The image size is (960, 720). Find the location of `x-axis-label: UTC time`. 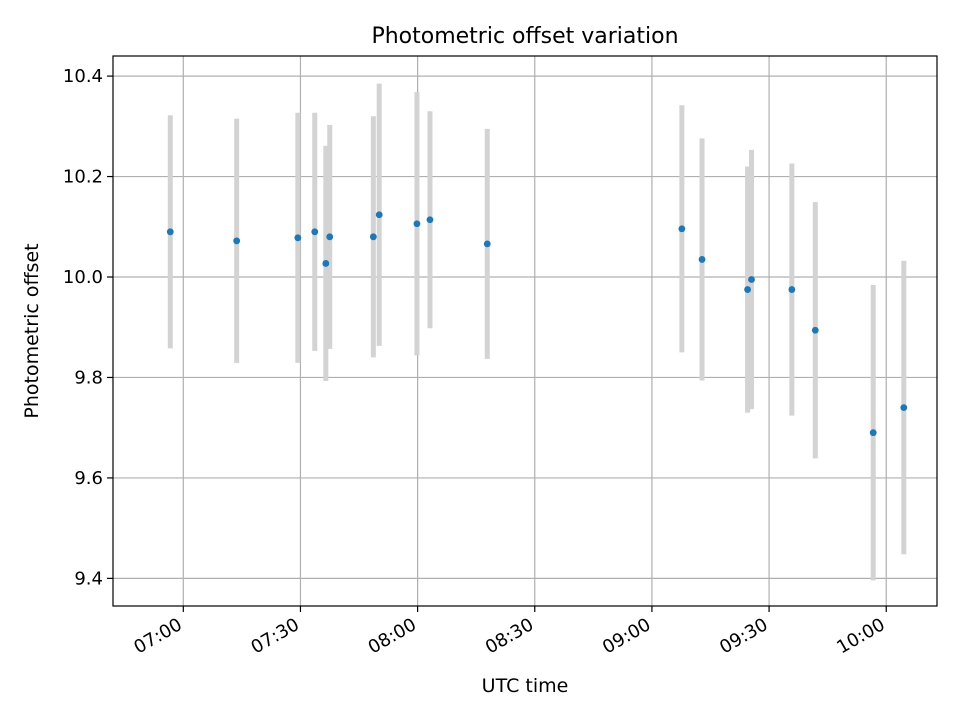

x-axis-label: UTC time is located at coordinates (525, 686).